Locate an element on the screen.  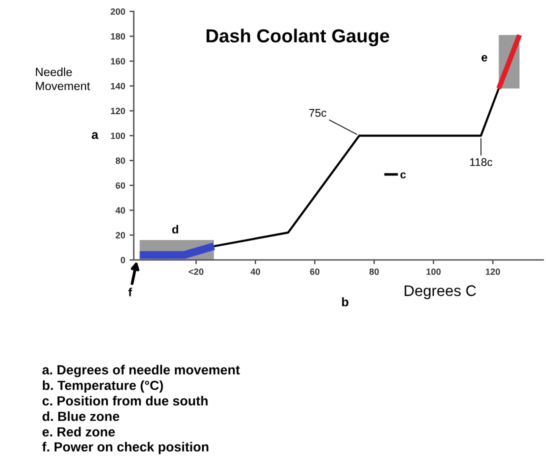
y-tick-label: 40 is located at coordinates (121, 210).